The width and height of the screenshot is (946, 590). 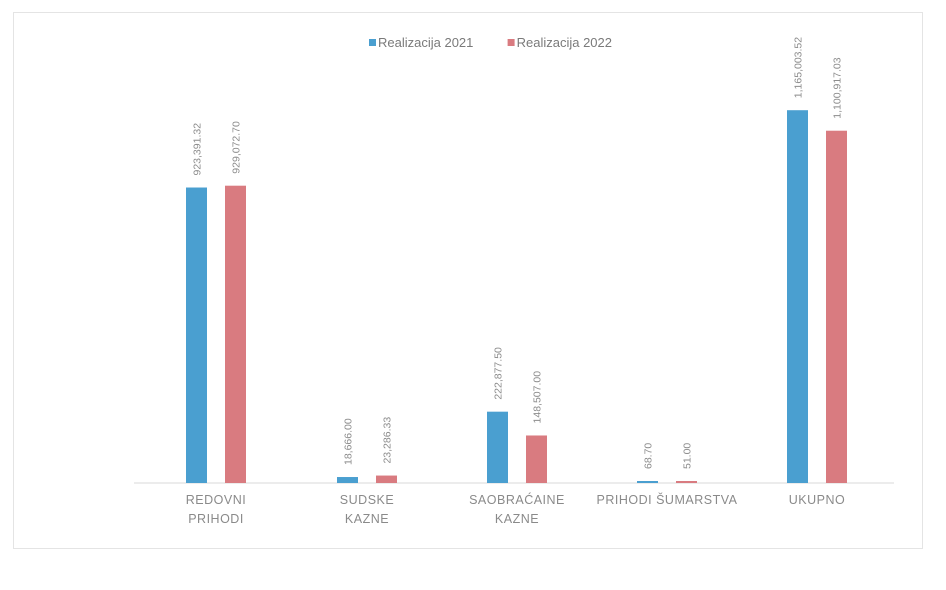 What do you see at coordinates (235, 334) in the screenshot?
I see `bar-s2-c1` at bounding box center [235, 334].